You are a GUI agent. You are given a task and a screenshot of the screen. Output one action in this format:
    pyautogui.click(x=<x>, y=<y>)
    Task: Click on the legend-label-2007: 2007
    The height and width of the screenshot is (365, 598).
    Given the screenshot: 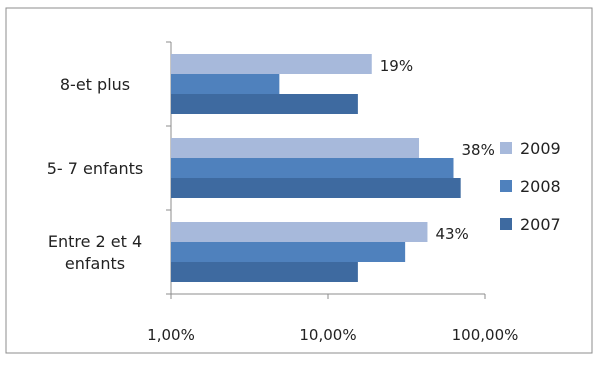 What is the action you would take?
    pyautogui.click(x=540, y=224)
    